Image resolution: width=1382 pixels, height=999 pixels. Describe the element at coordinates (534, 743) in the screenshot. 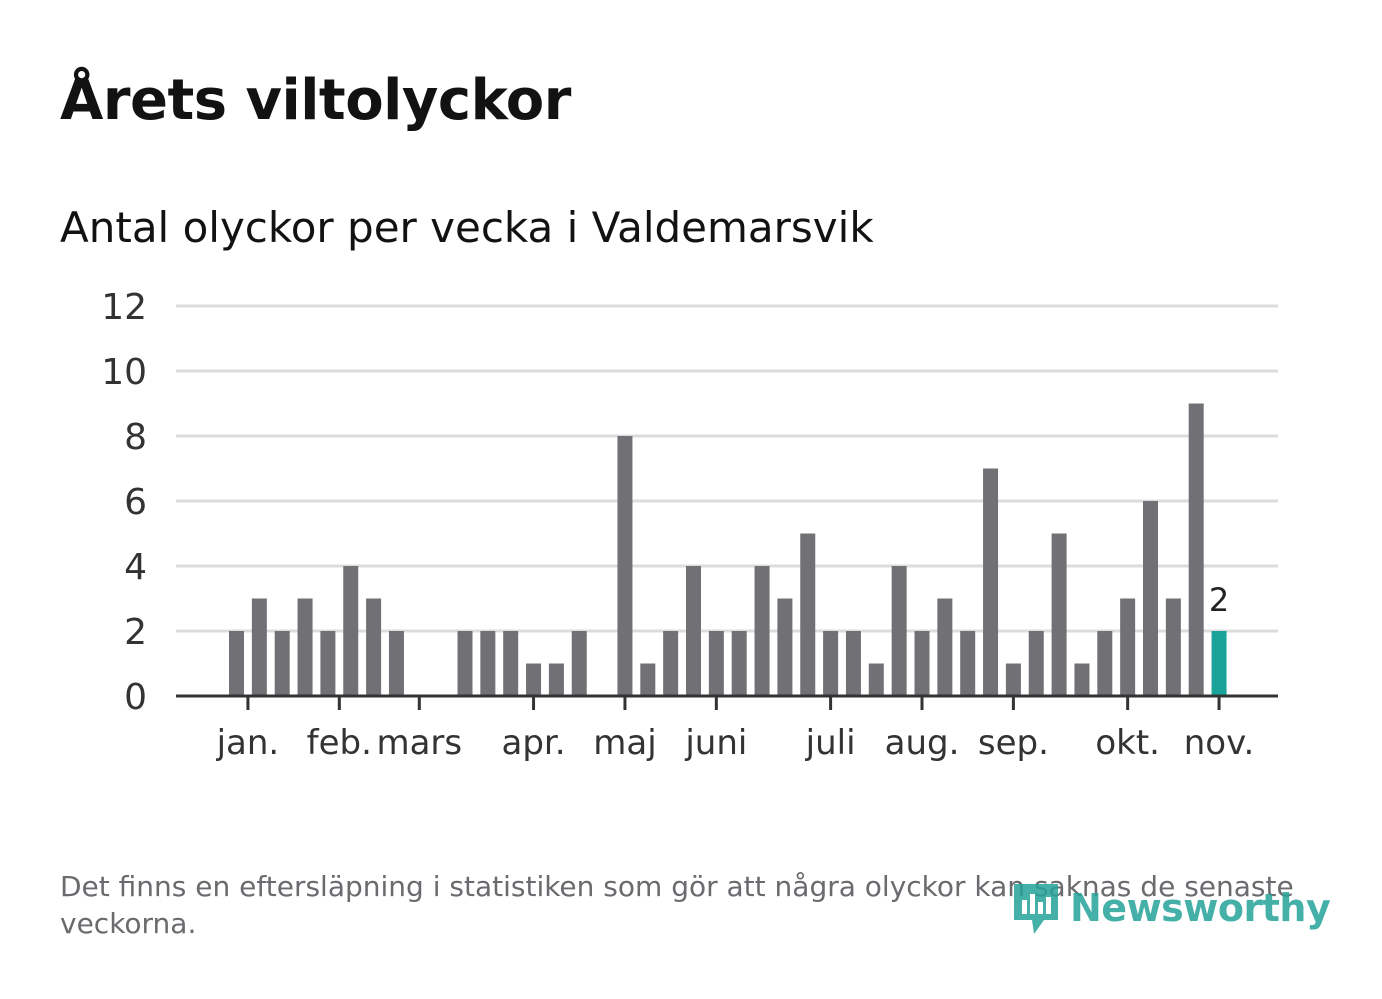

I see `x-tick-label: apr.` at that location.